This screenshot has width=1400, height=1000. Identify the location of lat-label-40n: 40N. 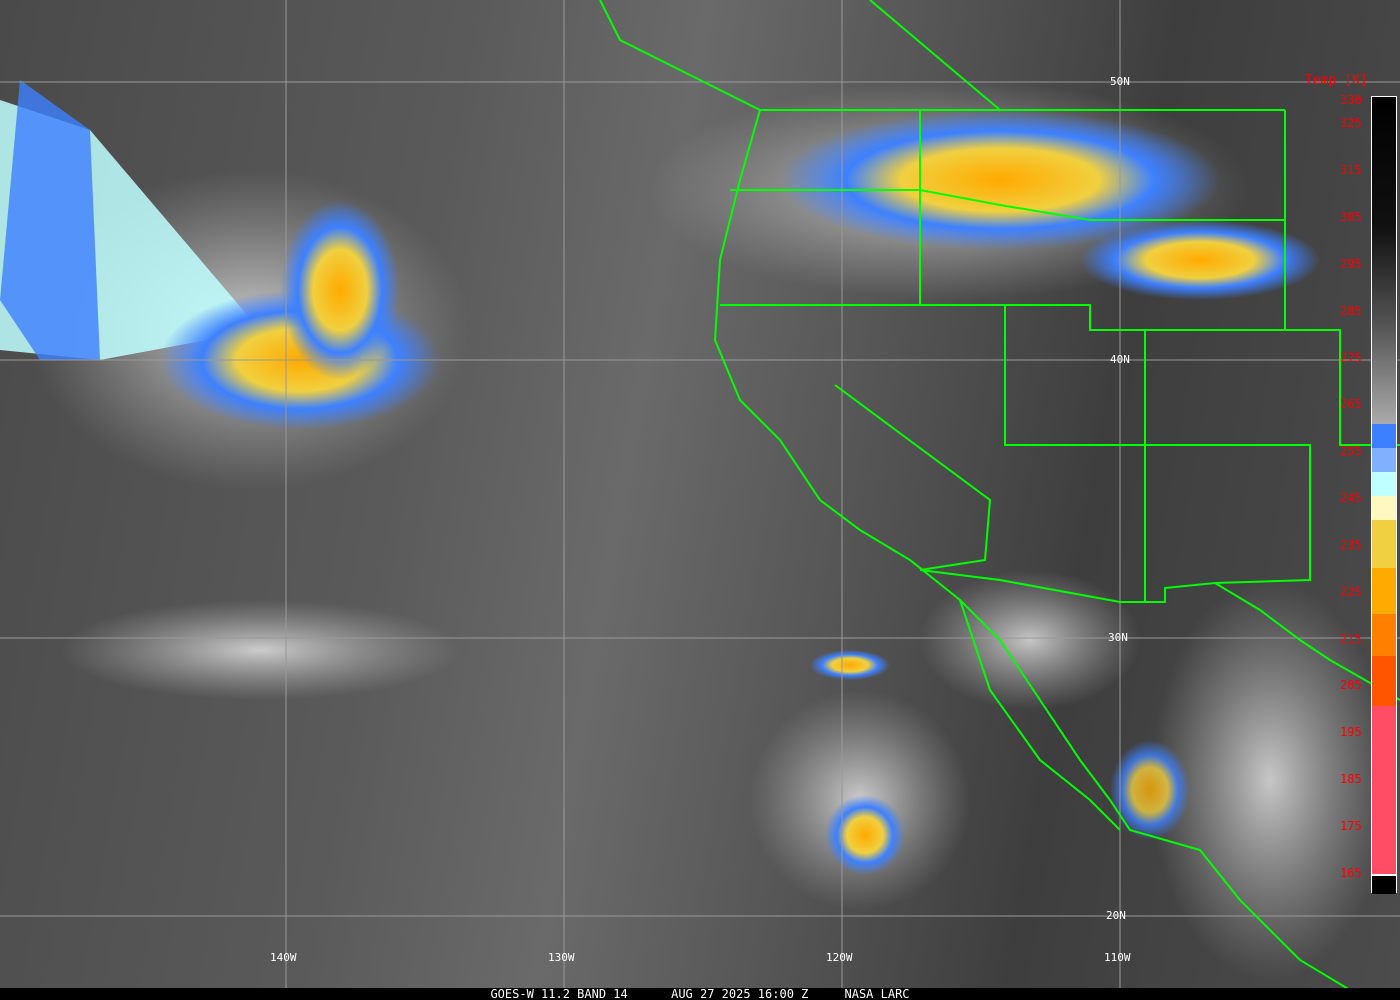
(1120, 359).